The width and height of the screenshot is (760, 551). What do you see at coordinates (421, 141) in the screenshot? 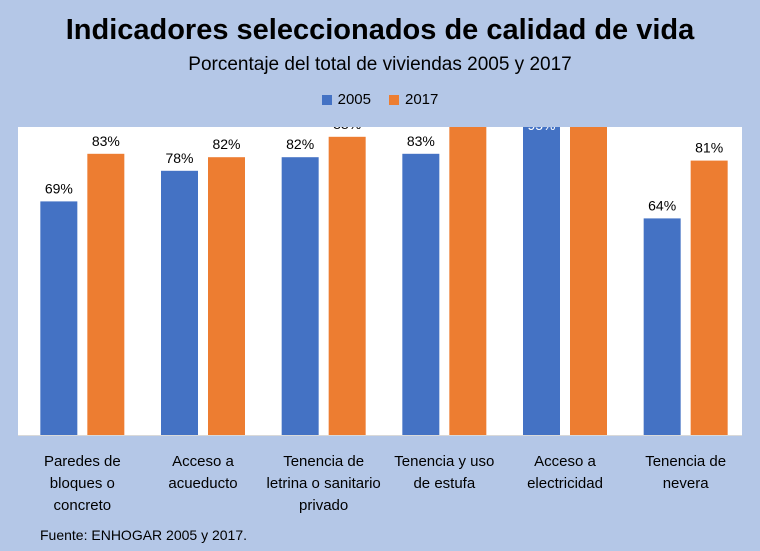
I see `data-label-2005-3: 83%` at bounding box center [421, 141].